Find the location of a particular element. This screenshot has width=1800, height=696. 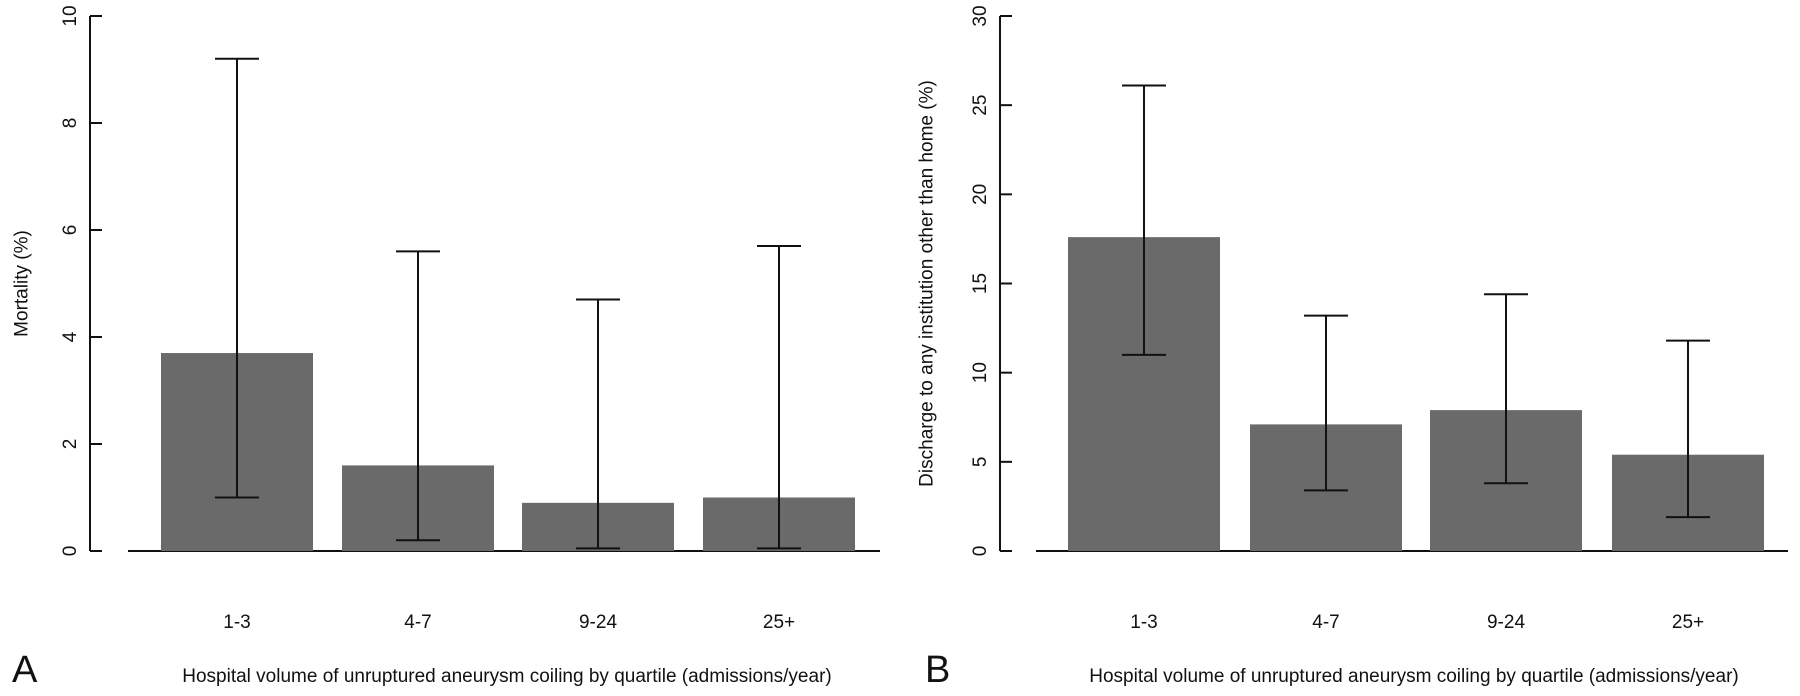

y-tick-label-b: 10 is located at coordinates (980, 372).